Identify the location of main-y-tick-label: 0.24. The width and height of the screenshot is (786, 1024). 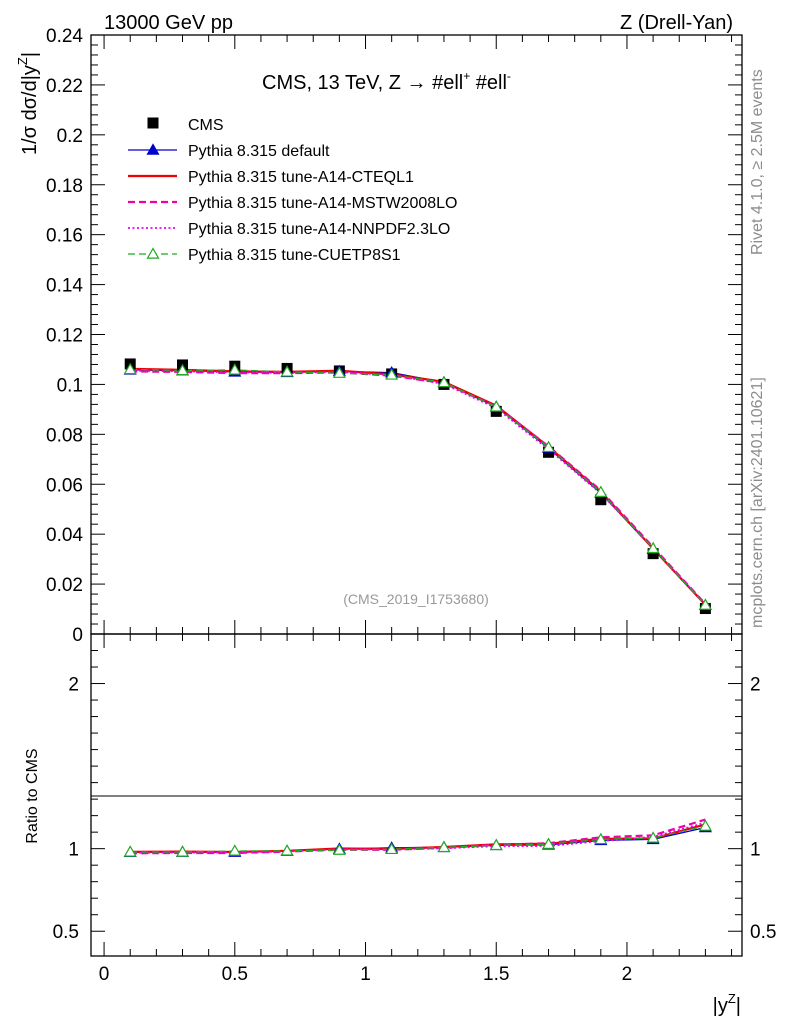
(64, 36).